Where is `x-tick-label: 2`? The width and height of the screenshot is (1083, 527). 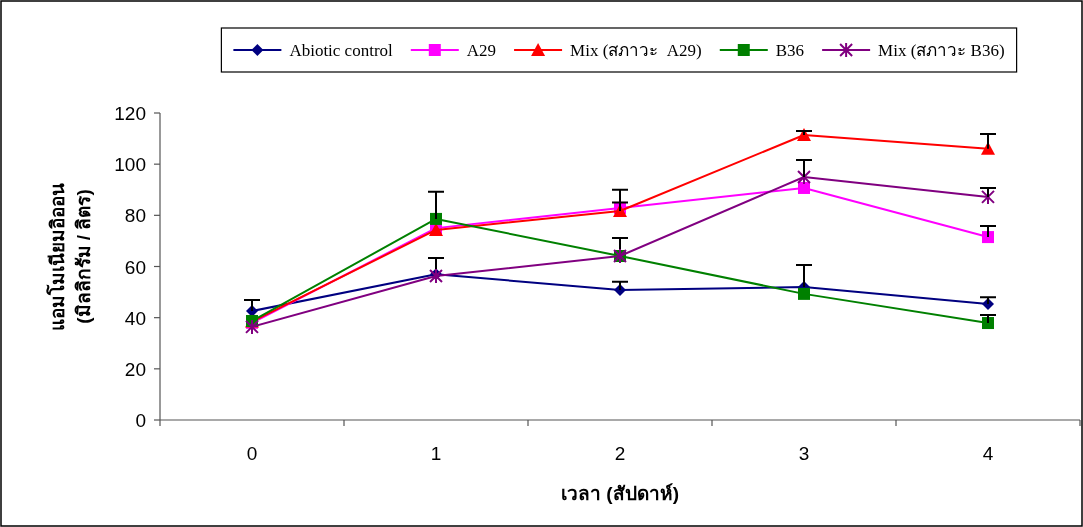
x-tick-label: 2 is located at coordinates (620, 453).